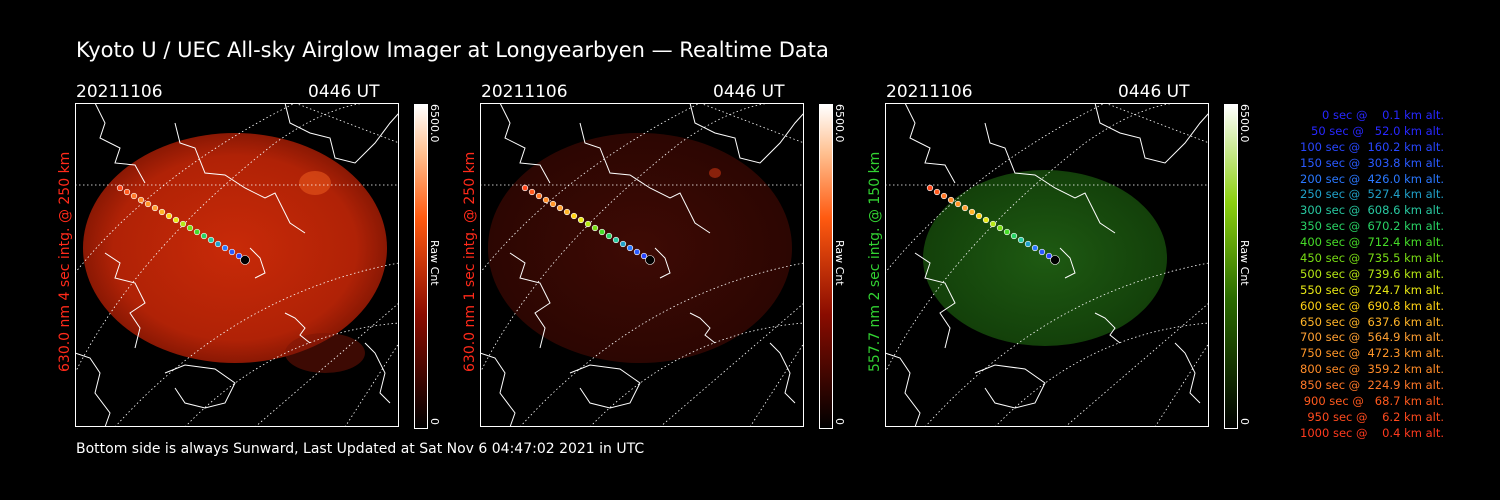  Describe the element at coordinates (1372, 226) in the screenshot. I see `legend-row: 350 sec @ 670.2 km alt.` at that location.